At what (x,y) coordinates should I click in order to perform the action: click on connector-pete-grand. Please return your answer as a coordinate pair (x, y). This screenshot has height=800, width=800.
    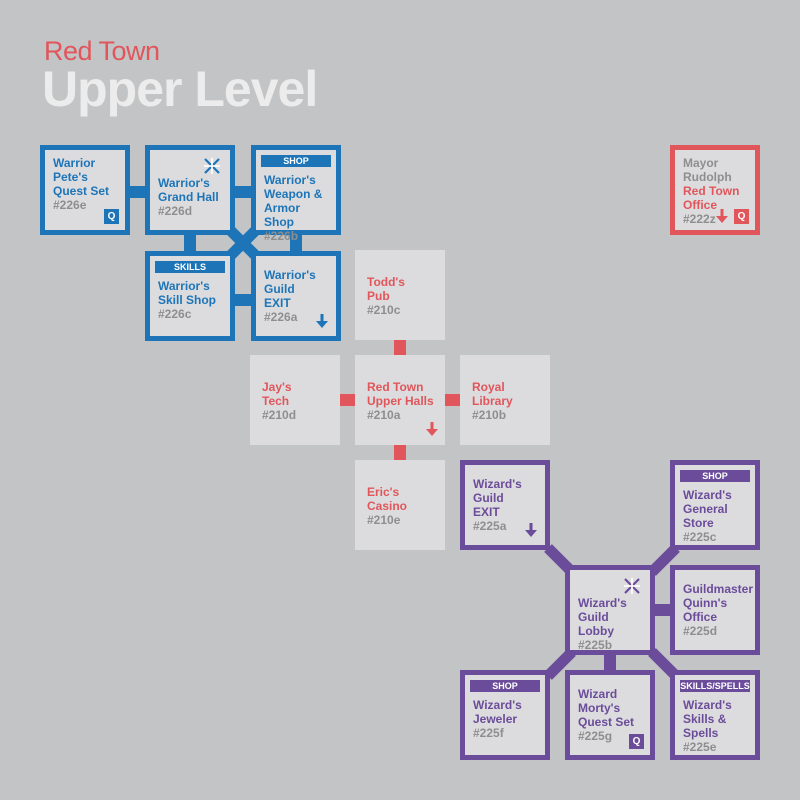
    Looking at the image, I should click on (138, 192).